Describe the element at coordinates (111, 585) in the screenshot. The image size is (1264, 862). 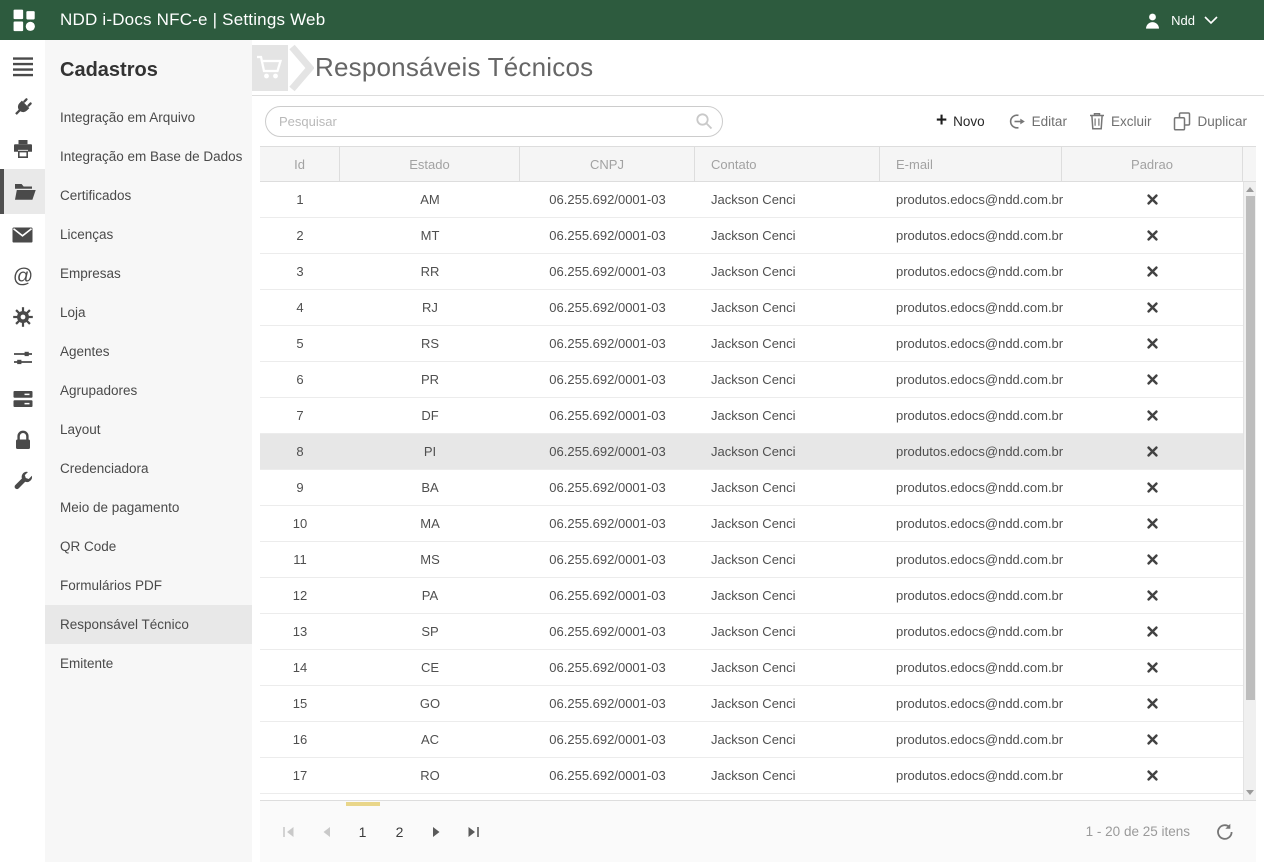
I see `sidebar-item-formularios-pdf: Formulários PDF` at that location.